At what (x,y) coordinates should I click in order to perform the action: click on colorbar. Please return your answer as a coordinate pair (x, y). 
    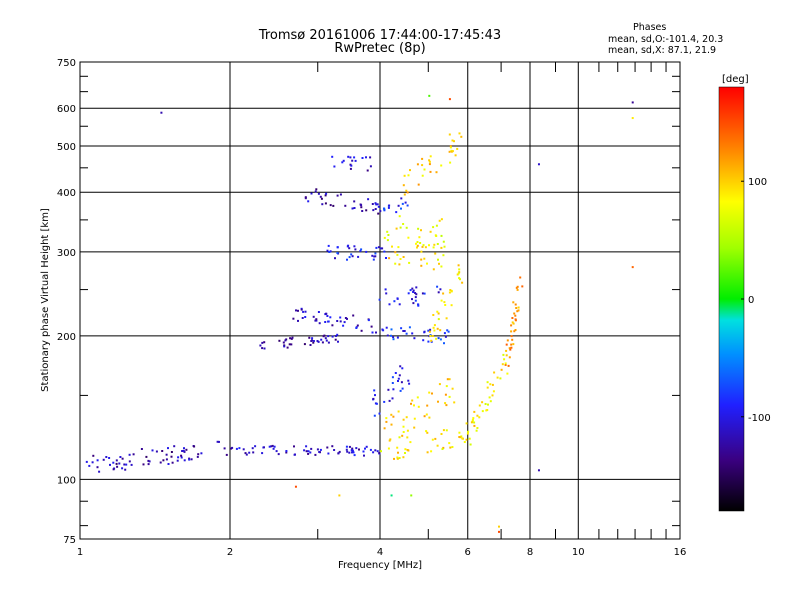
    Looking at the image, I should click on (731, 299).